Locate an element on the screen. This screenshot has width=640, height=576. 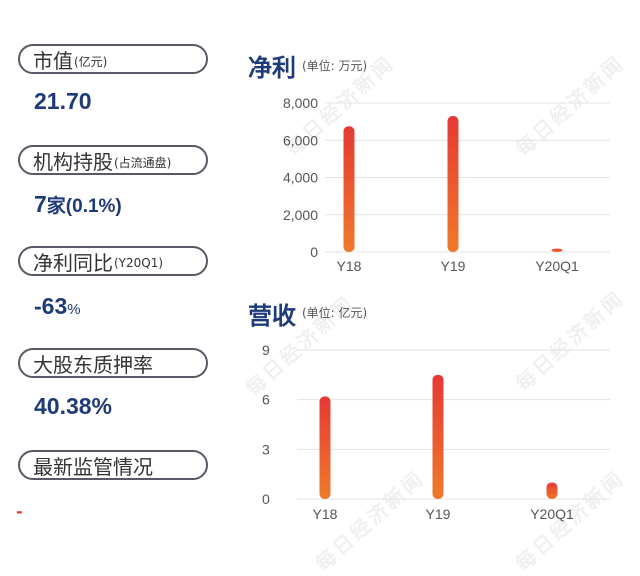
market-cap-label: 市值 (亿元) is located at coordinates (113, 59).